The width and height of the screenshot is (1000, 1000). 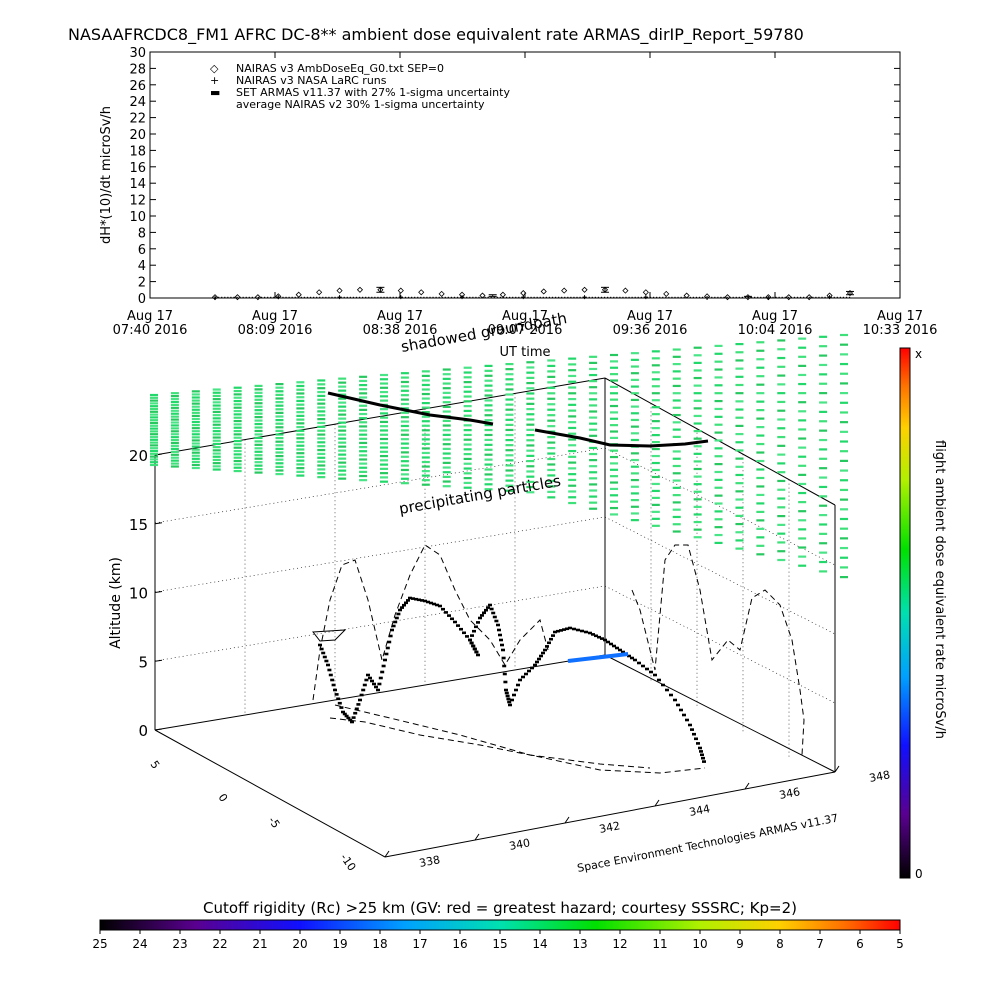 I want to click on x-tick-label-time: 07:40 2016, so click(x=150, y=330).